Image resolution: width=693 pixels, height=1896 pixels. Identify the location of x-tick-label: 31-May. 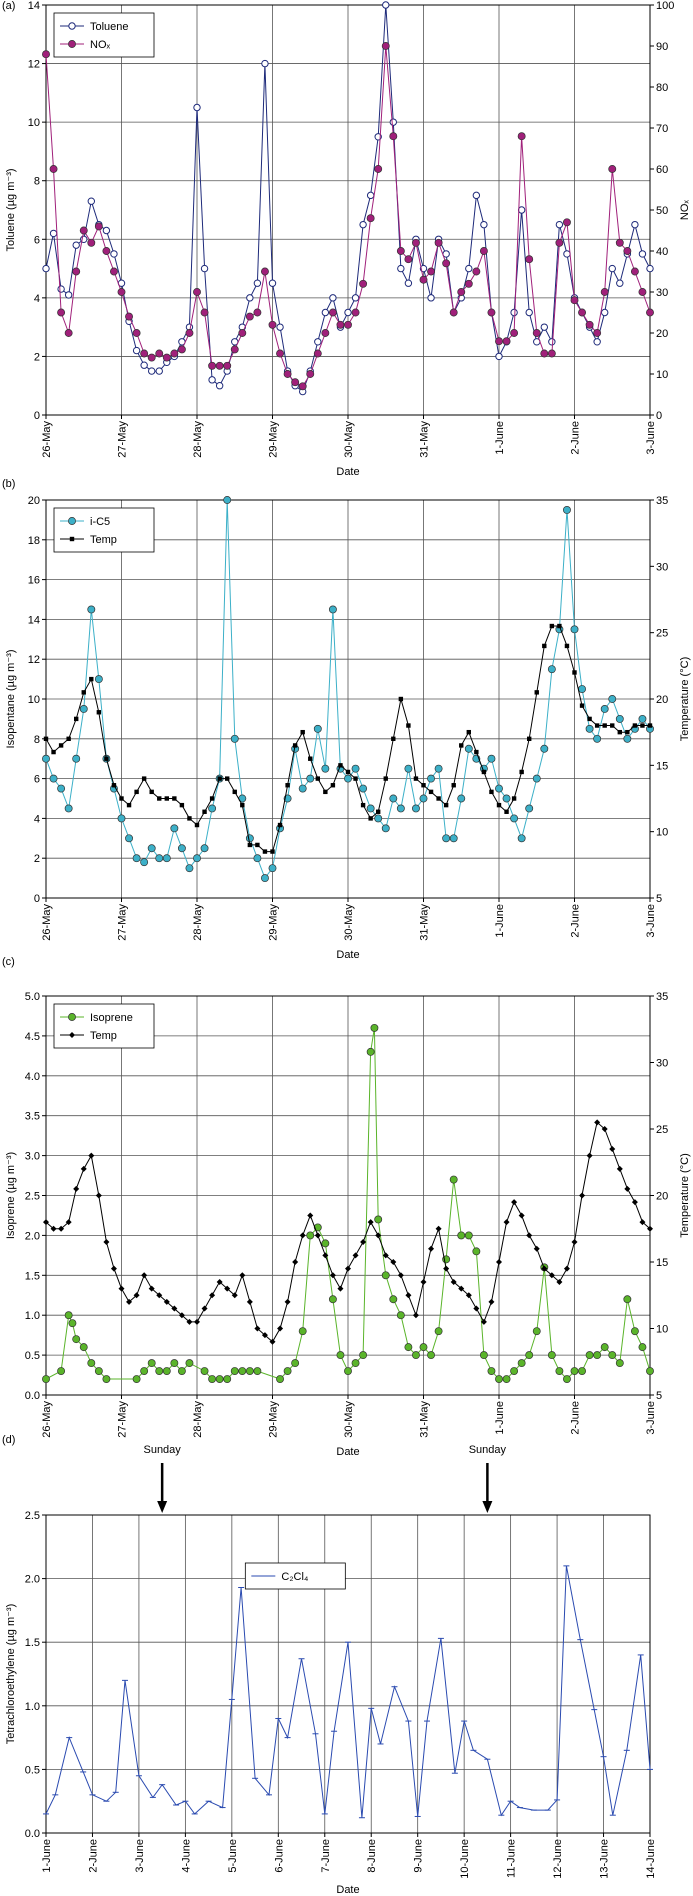
(425, 1419).